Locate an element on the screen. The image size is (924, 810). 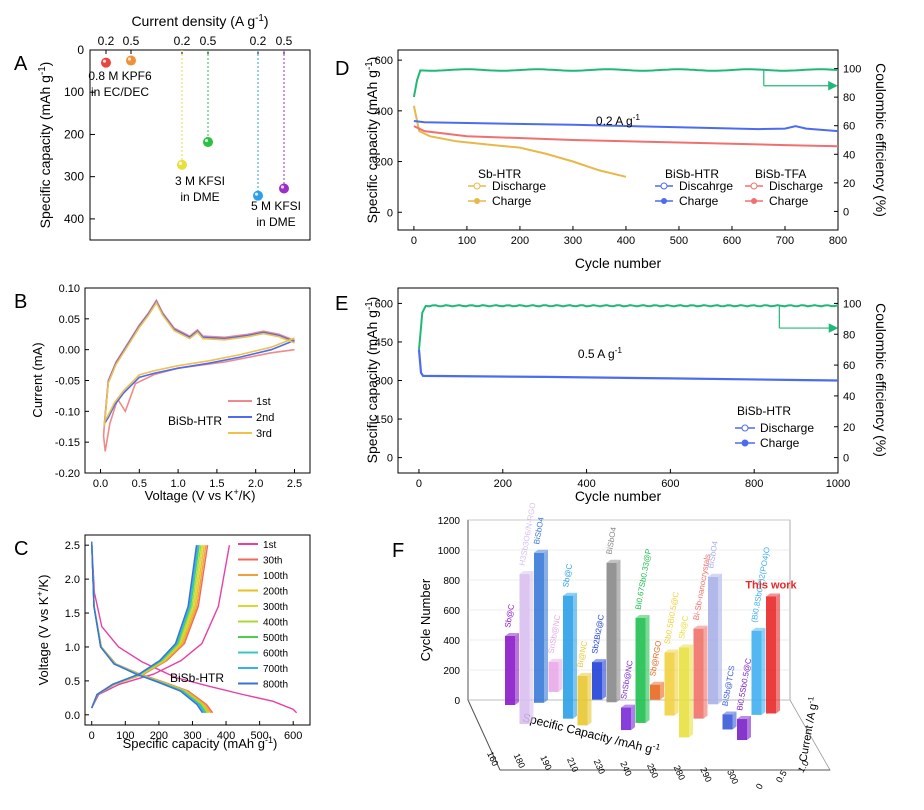
legend-label: 300th is located at coordinates (275, 607).